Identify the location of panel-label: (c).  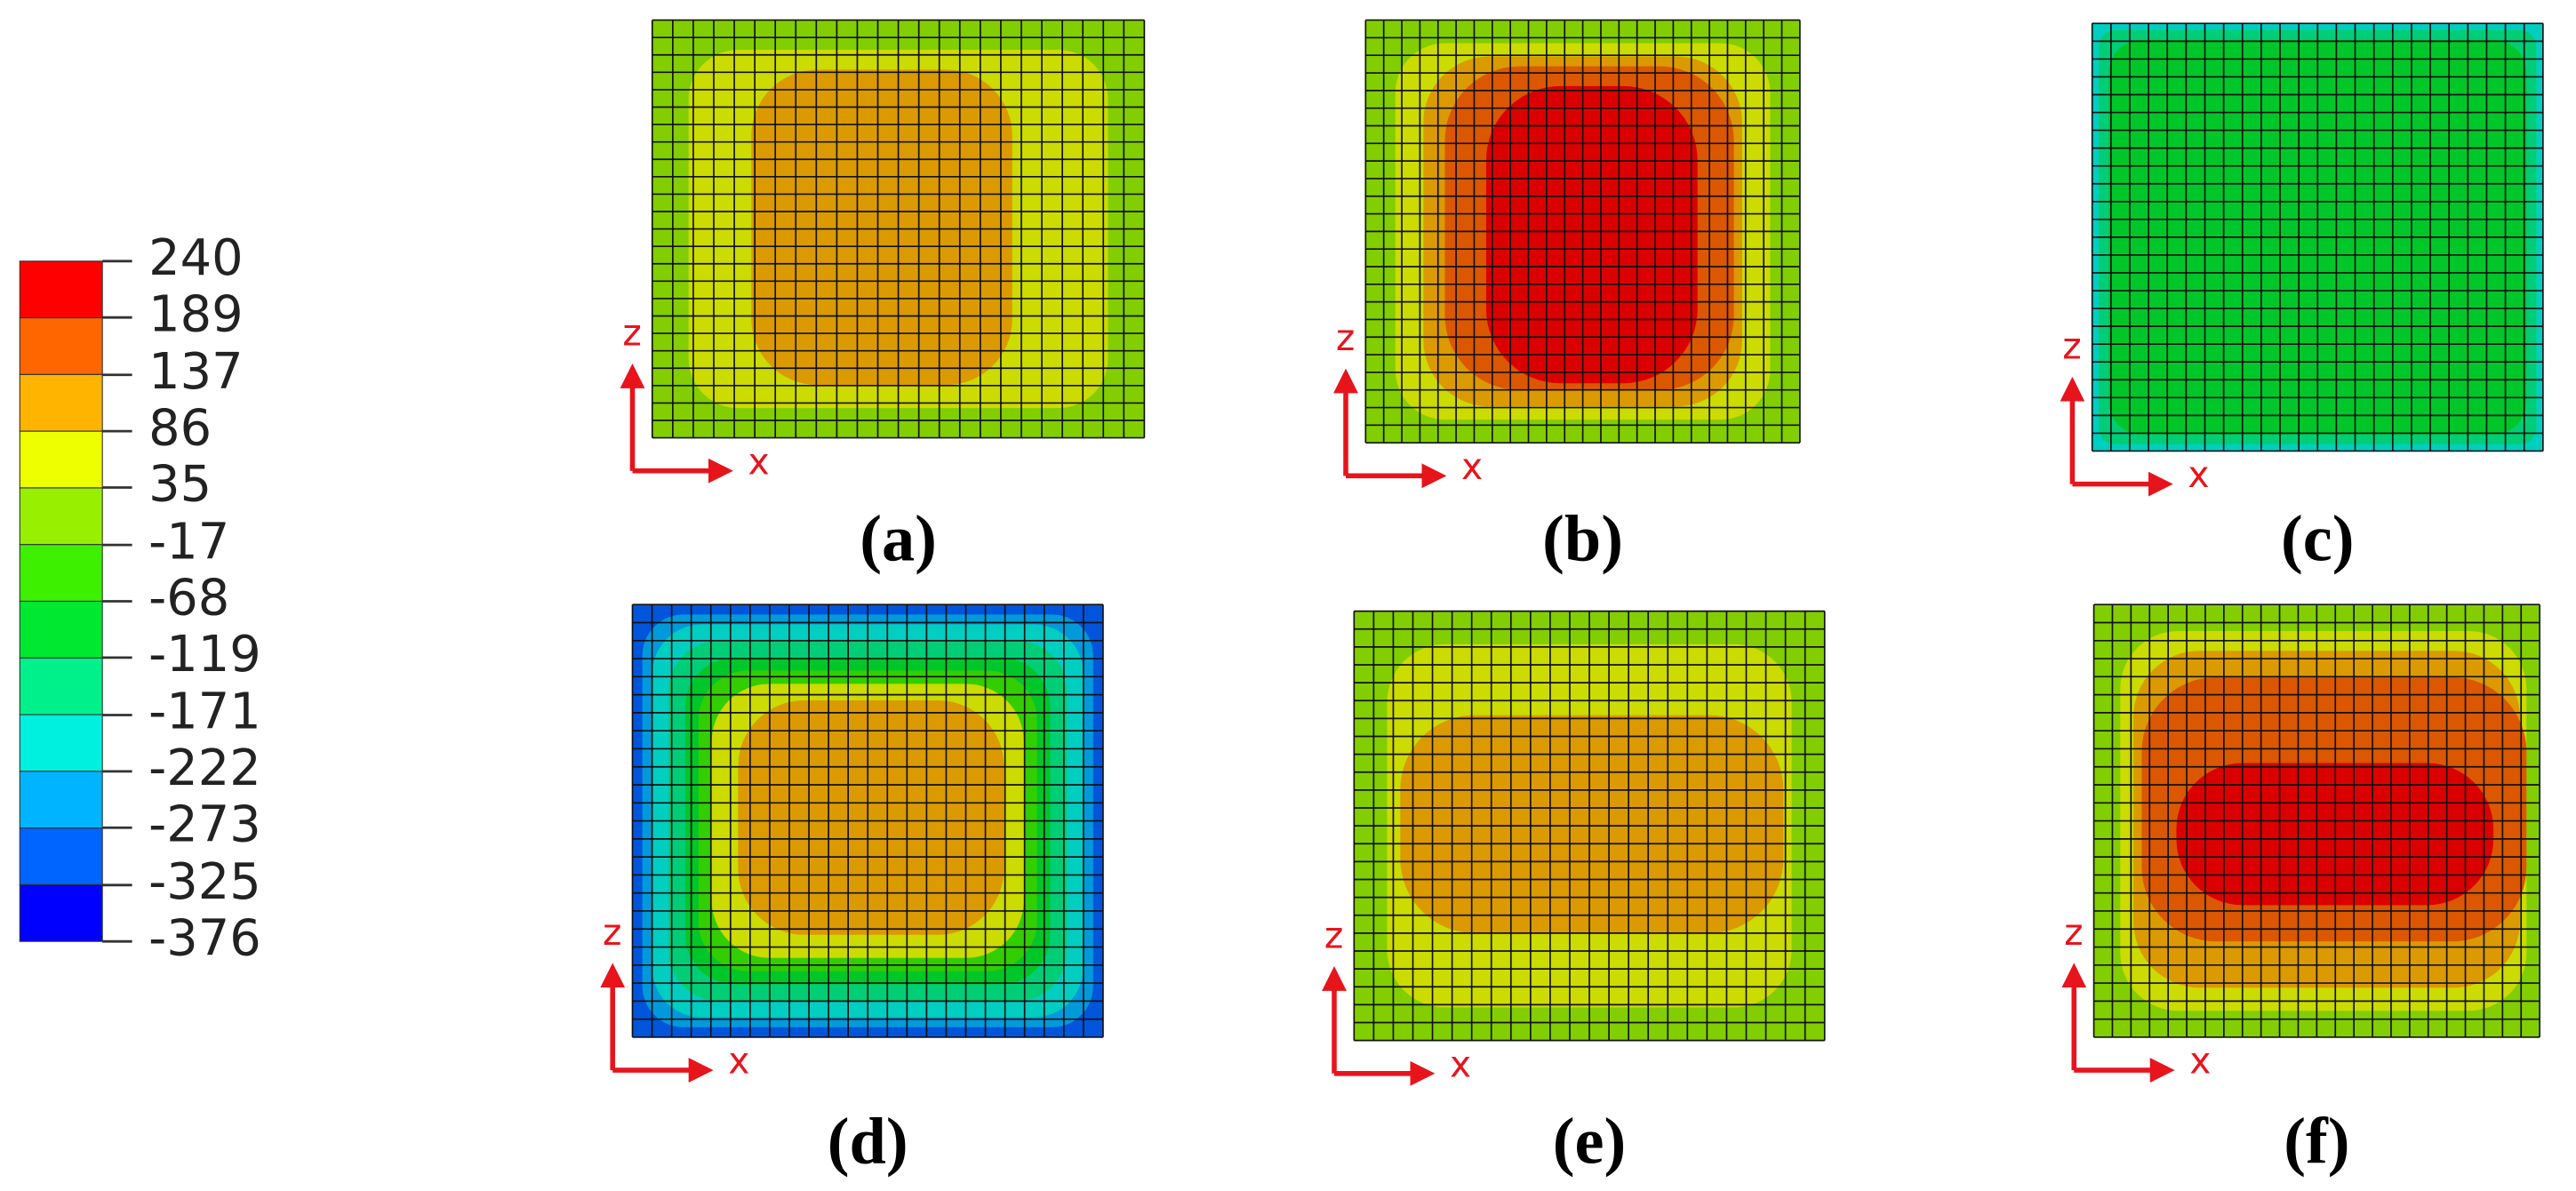
(2317, 538).